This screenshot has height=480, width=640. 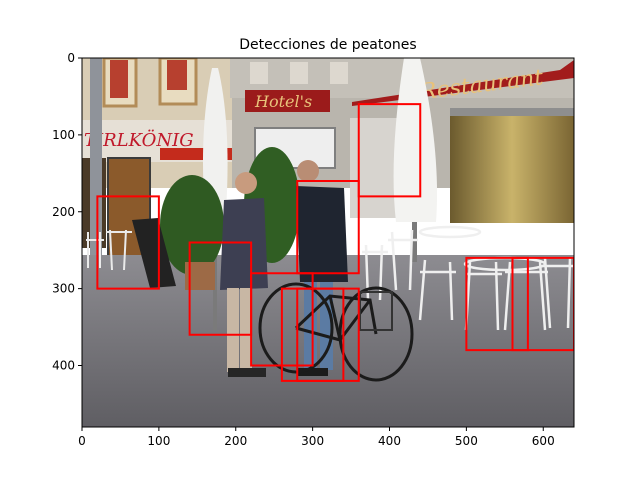 What do you see at coordinates (466, 441) in the screenshot?
I see `x-tick-label: 500` at bounding box center [466, 441].